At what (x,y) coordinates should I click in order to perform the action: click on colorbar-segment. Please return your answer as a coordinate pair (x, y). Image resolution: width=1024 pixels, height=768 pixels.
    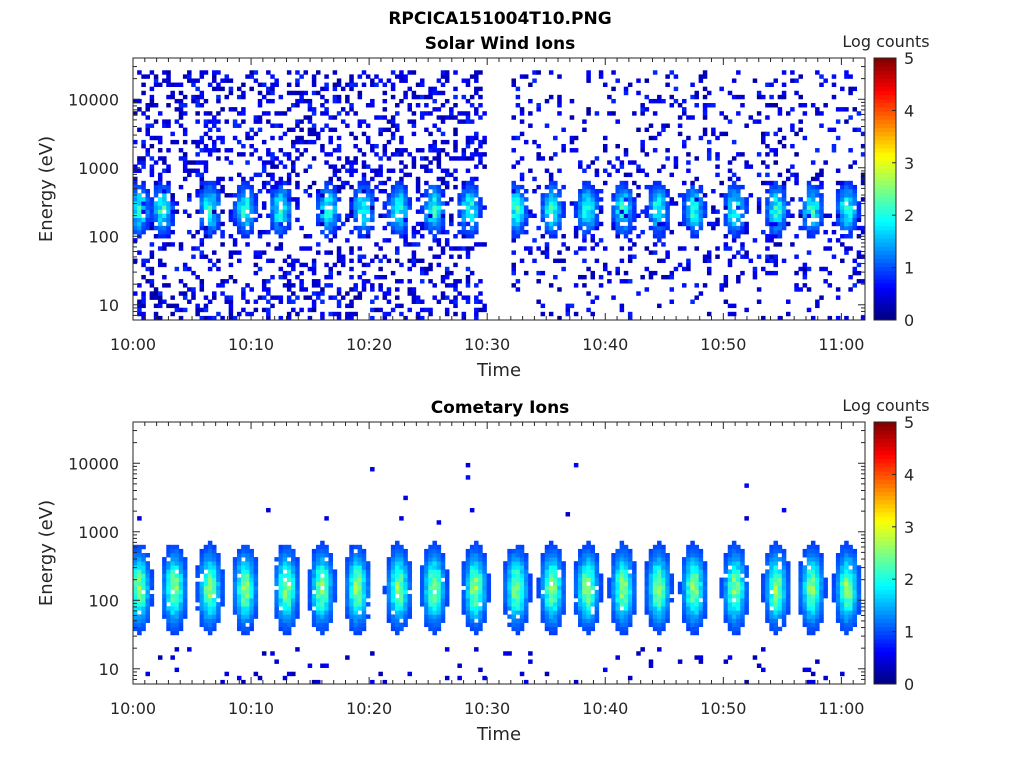
    Looking at the image, I should click on (885, 72).